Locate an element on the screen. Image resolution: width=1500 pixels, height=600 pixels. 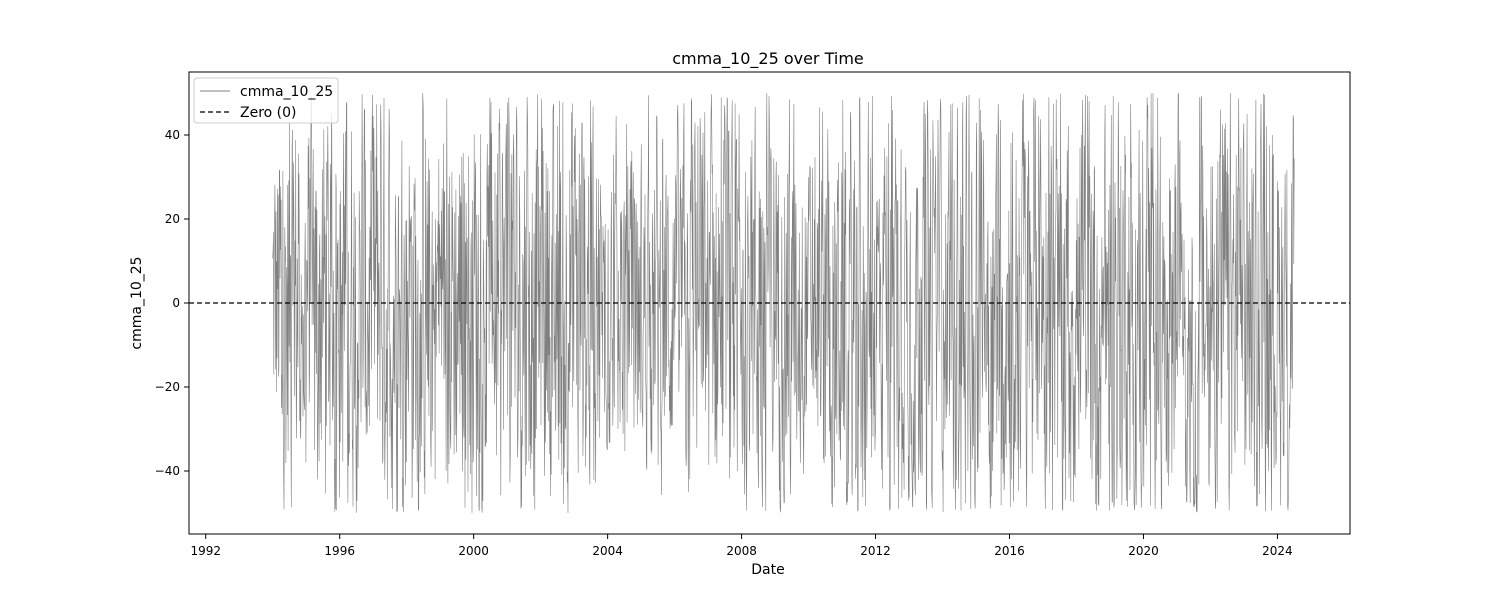
legend: cmma_10_25 Zero (0) is located at coordinates (266, 100).